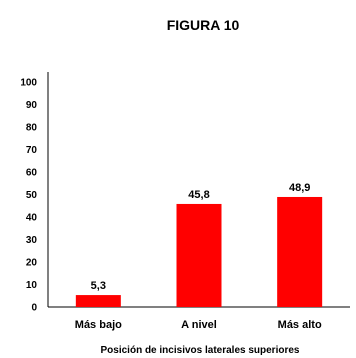 This screenshot has height=358, width=356. I want to click on y-axis-ticks: 0 10 20 30 40 50 60 70 80 90 100, so click(28, 196).